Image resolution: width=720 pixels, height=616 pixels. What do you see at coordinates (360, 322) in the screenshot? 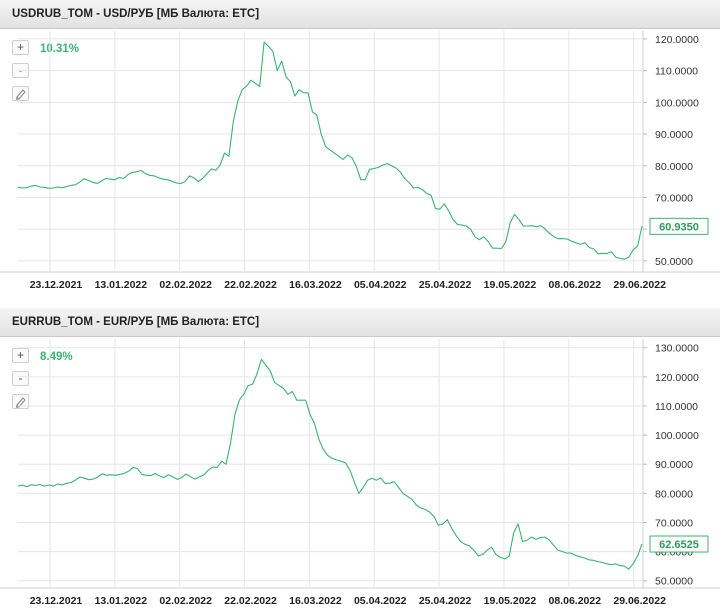
I see `panel-header: EURRUB_TOM - EUR/РУБ [МБ Валюта: ETC]` at bounding box center [360, 322].